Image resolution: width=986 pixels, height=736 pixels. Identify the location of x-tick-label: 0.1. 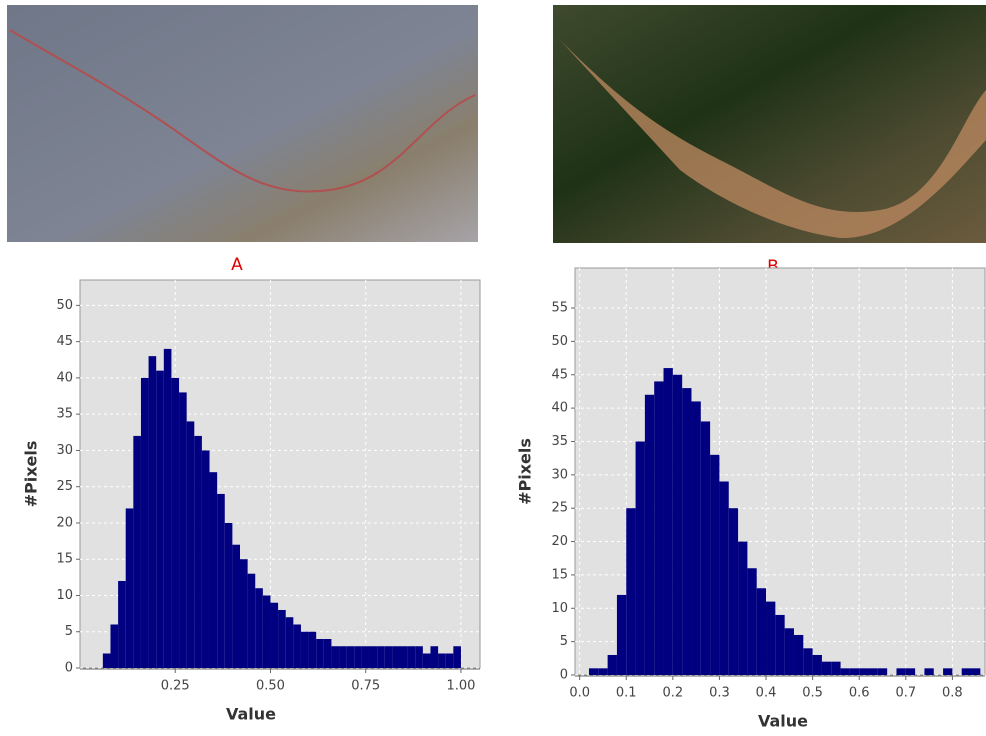
(626, 693).